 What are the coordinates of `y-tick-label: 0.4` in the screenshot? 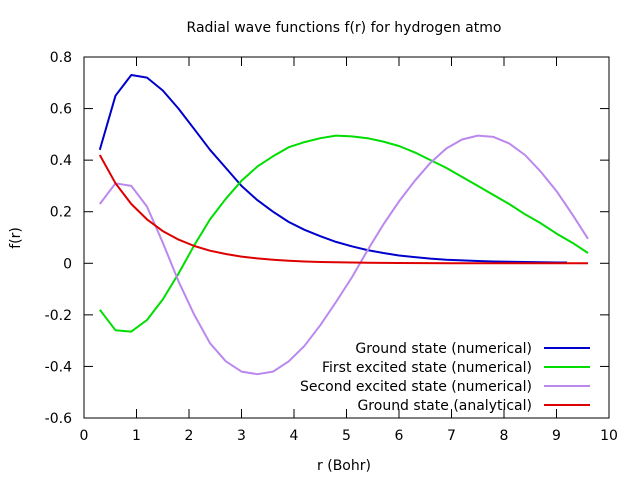 It's located at (61, 161).